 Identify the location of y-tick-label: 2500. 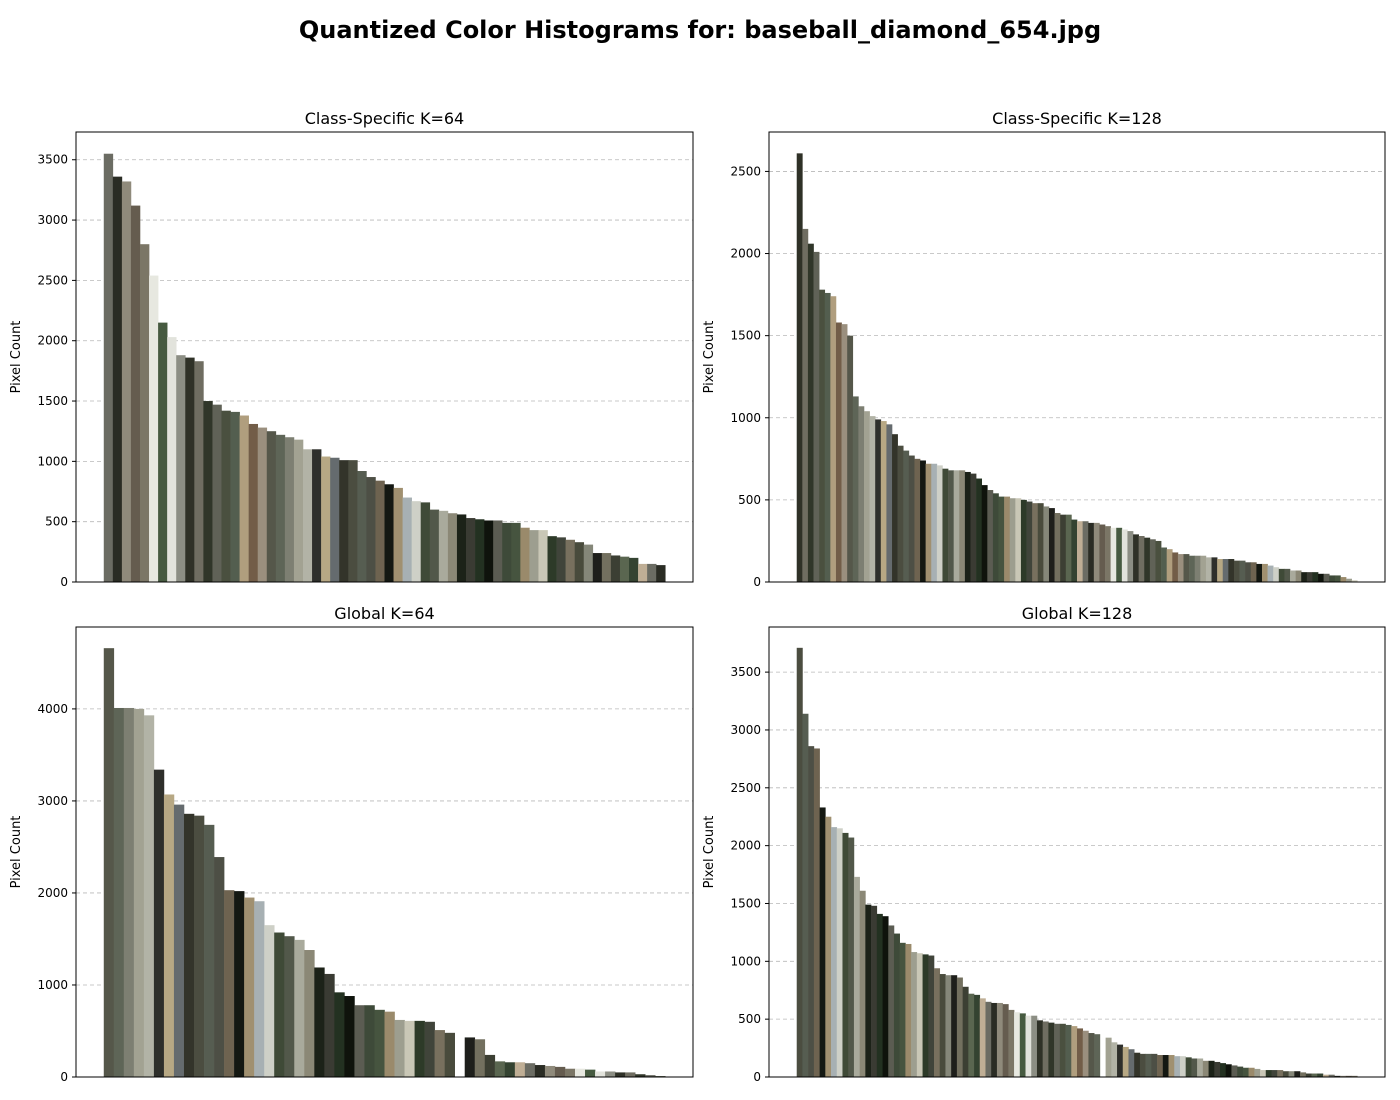
(52, 280).